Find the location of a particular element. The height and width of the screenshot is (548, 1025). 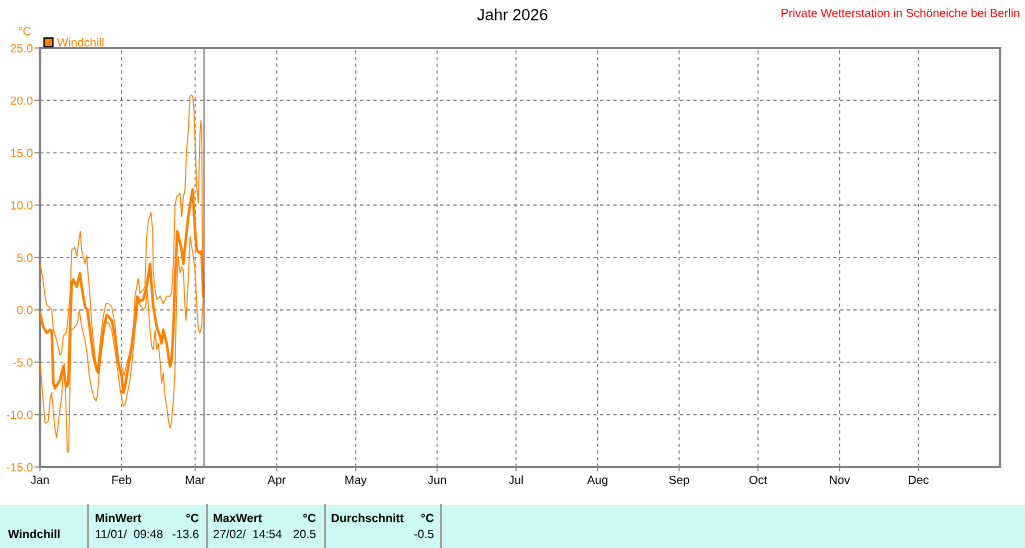

x-tick-label: Jun is located at coordinates (436, 479).